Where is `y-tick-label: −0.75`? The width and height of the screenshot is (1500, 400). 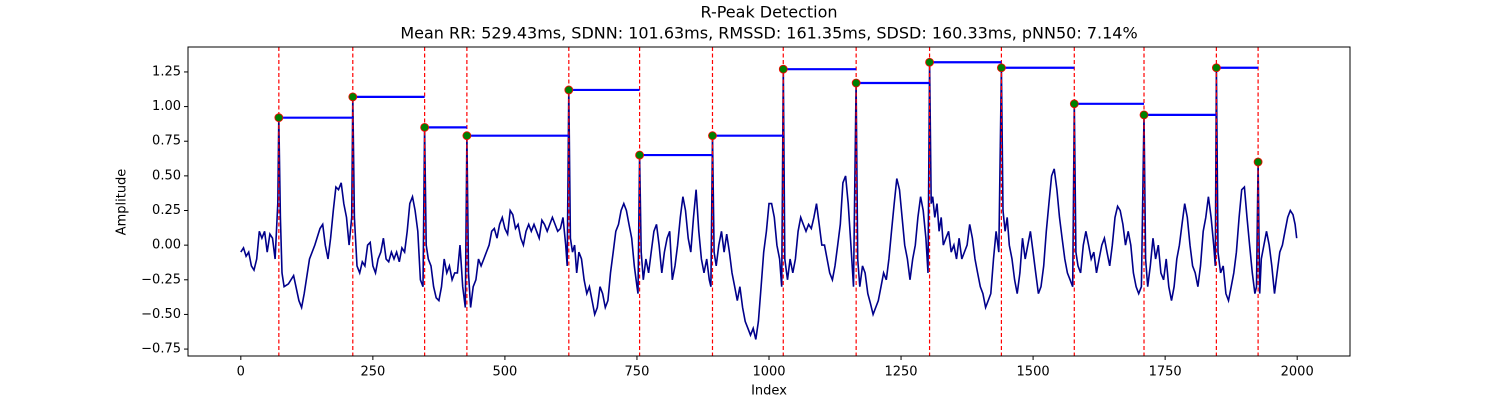
y-tick-label: −0.75 is located at coordinates (161, 349).